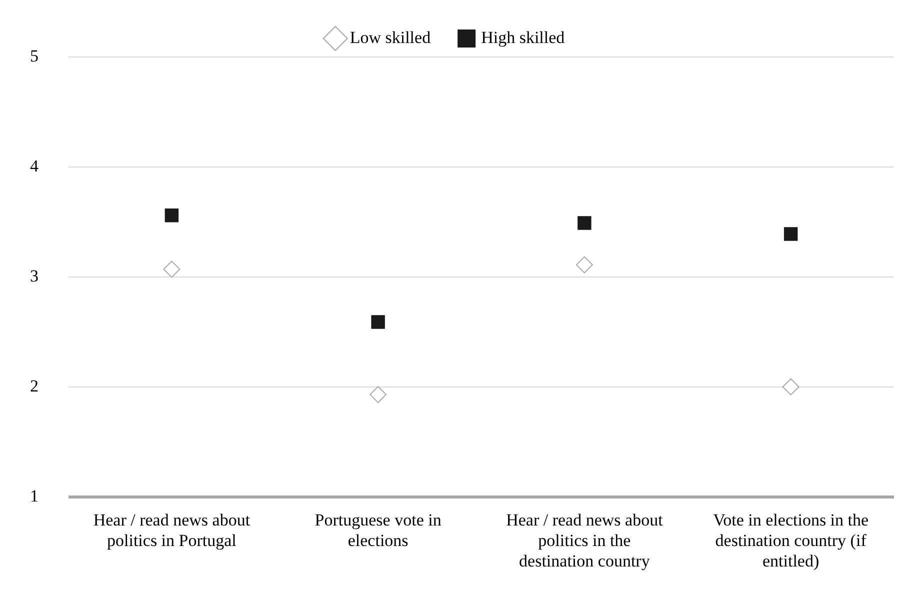 The height and width of the screenshot is (596, 904). I want to click on y-tick-label: 5, so click(34, 56).